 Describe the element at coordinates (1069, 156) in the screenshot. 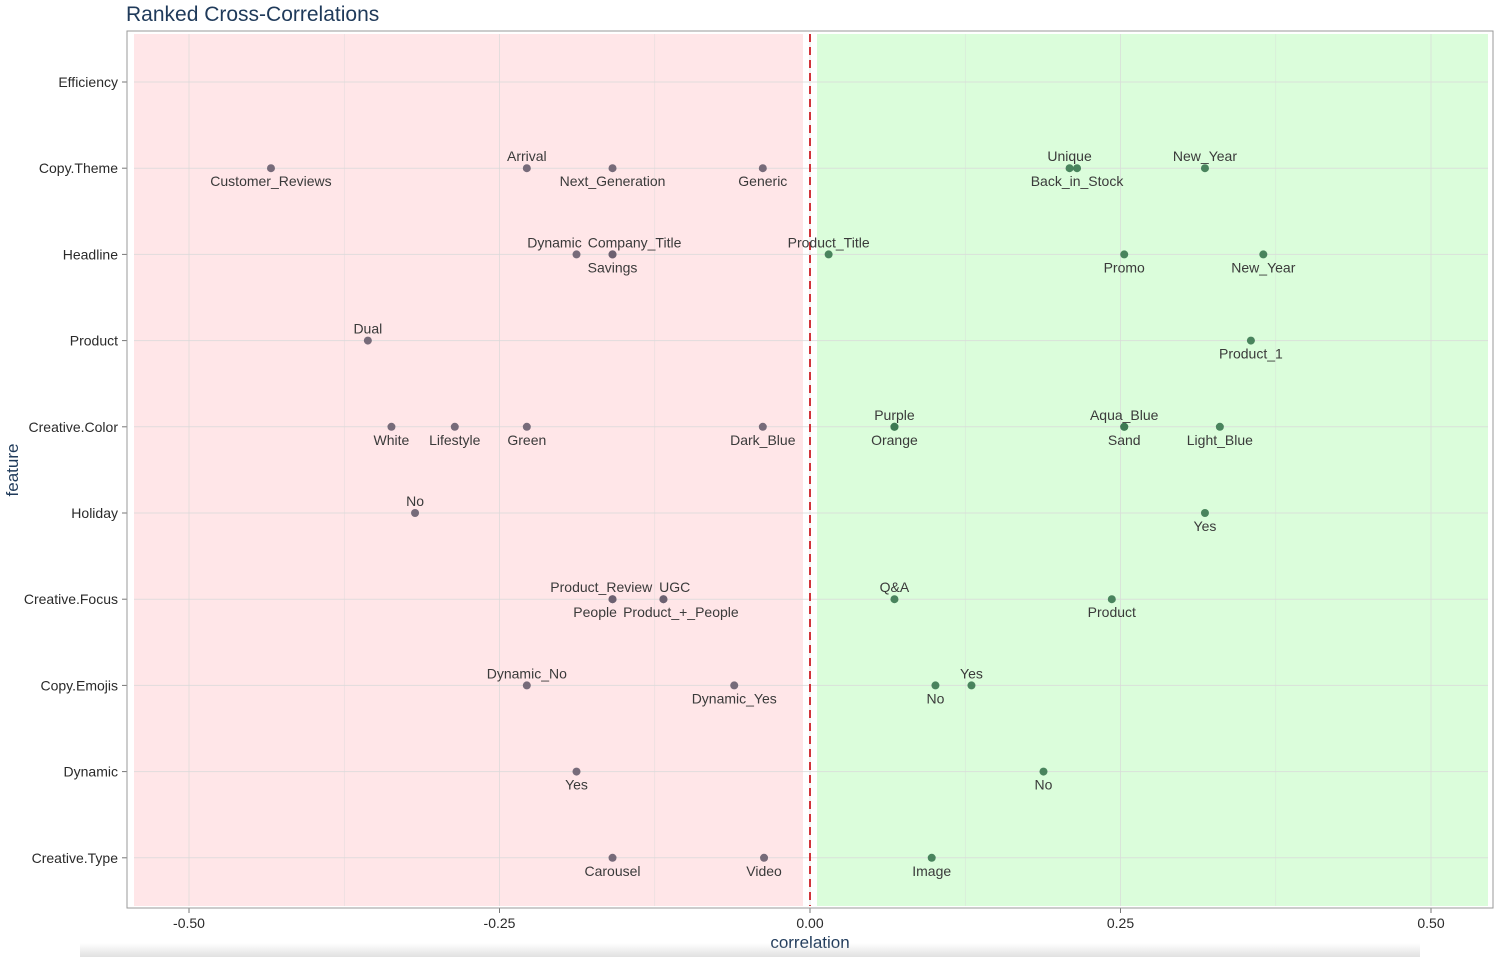

I see `point-label: Unique` at that location.